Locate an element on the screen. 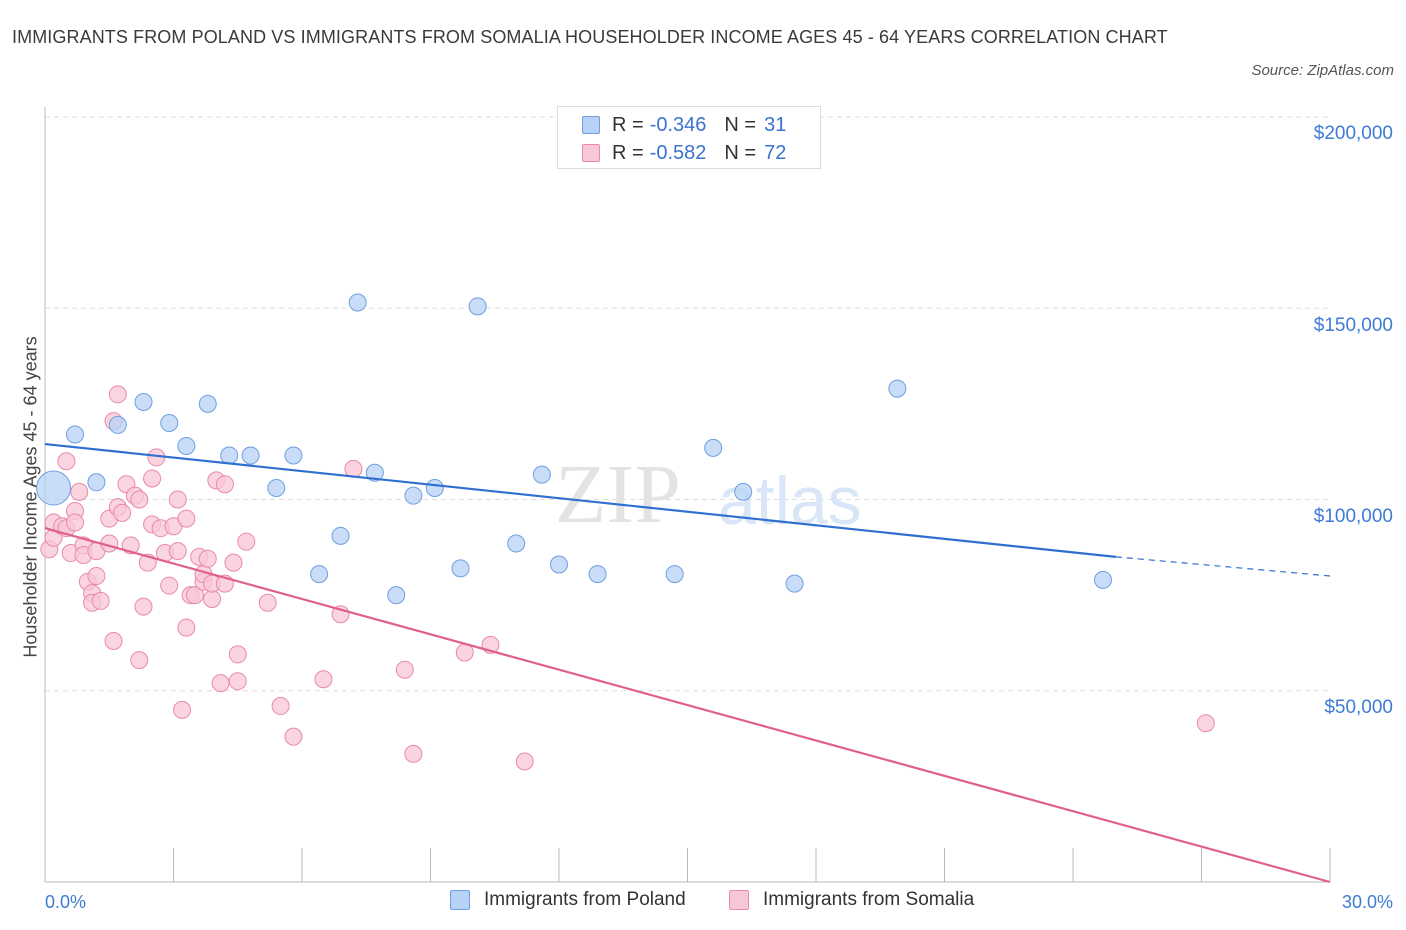  legend-label: Immigrants from Somalia is located at coordinates (869, 899).